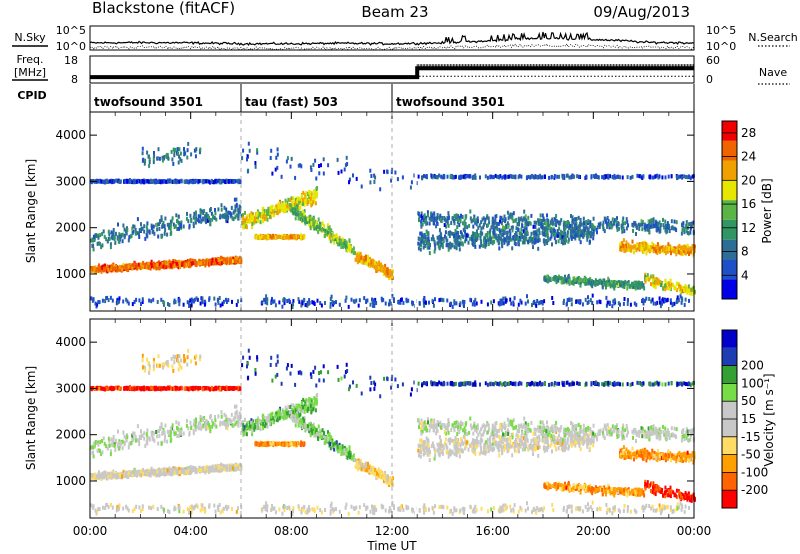  What do you see at coordinates (30, 72) in the screenshot?
I see `freq-unit-label: [MHz]` at bounding box center [30, 72].